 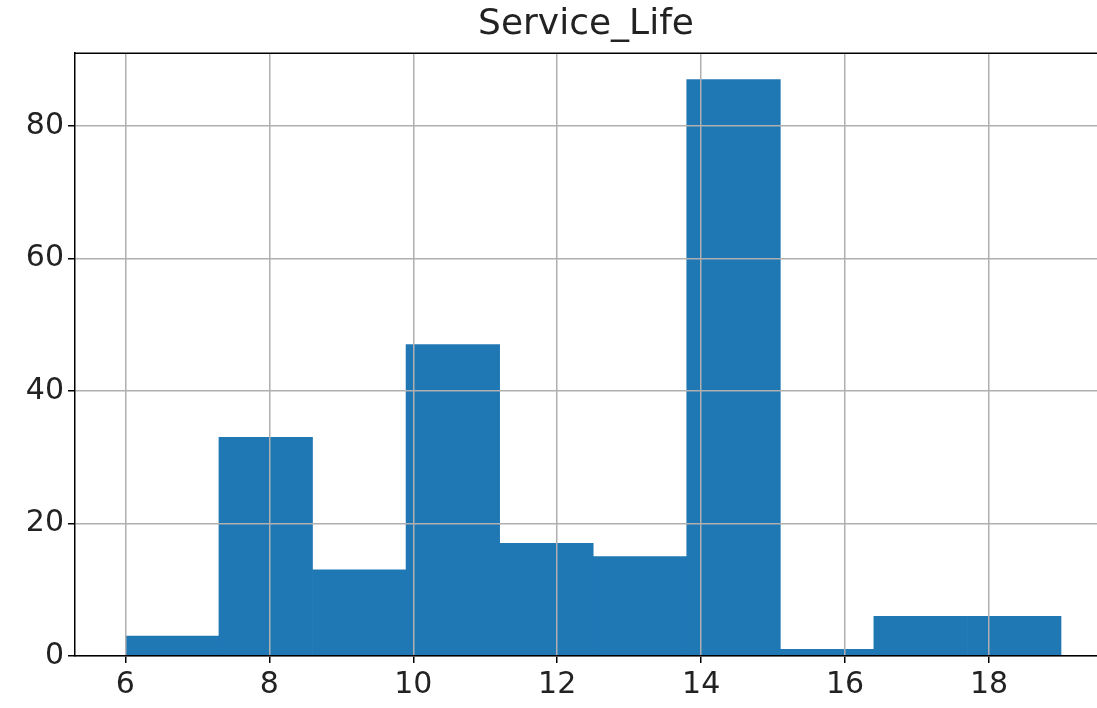 What do you see at coordinates (989, 682) in the screenshot?
I see `x-tick-label: 18` at bounding box center [989, 682].